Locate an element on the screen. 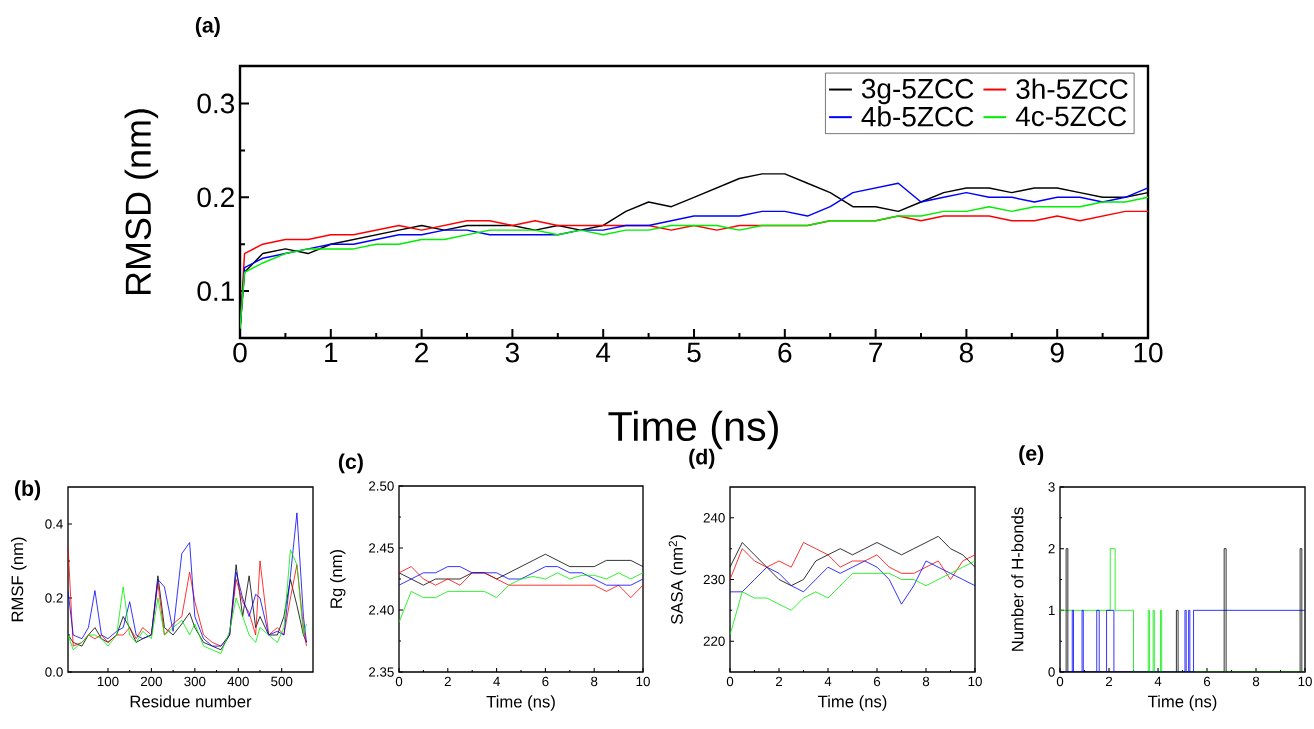 The width and height of the screenshot is (1314, 729). x-tick-label: 9 is located at coordinates (1057, 352).